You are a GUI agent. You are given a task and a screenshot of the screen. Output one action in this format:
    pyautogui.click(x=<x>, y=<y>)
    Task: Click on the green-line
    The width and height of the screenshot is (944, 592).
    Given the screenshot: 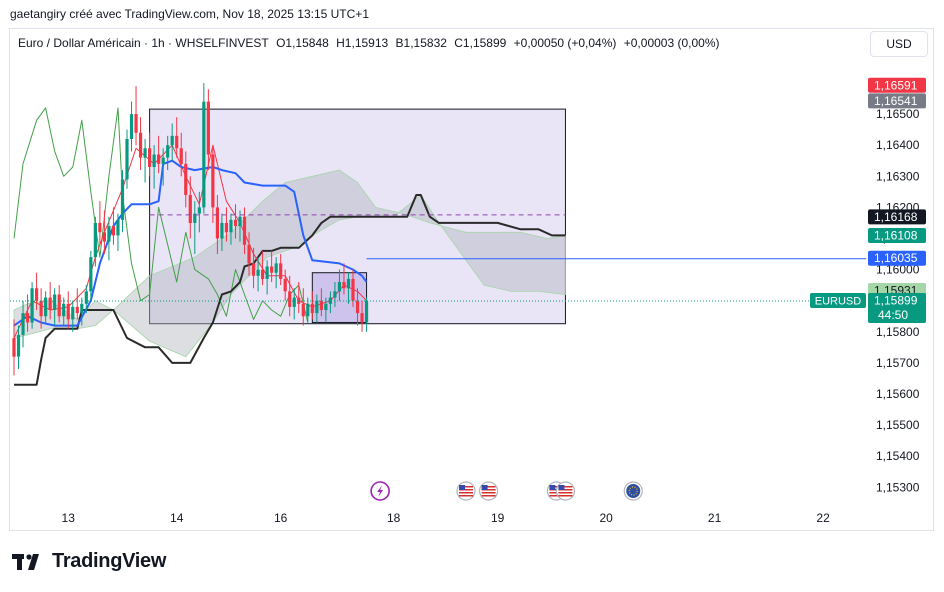 What is the action you would take?
    pyautogui.click(x=161, y=215)
    